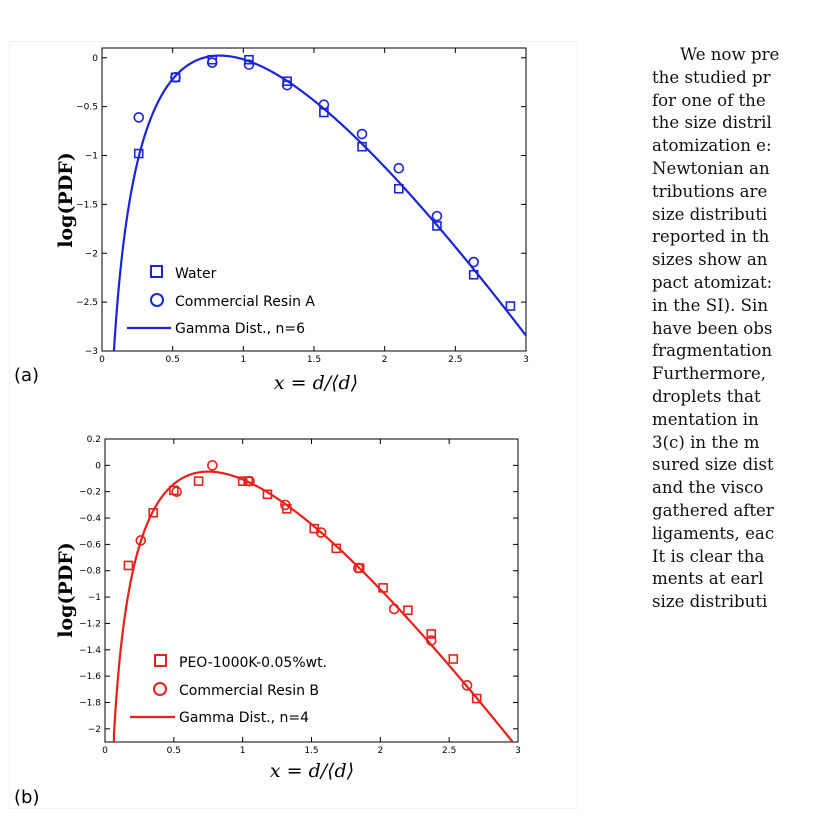 The height and width of the screenshot is (827, 820). What do you see at coordinates (196, 274) in the screenshot?
I see `legend-a-water-label: Water` at bounding box center [196, 274].